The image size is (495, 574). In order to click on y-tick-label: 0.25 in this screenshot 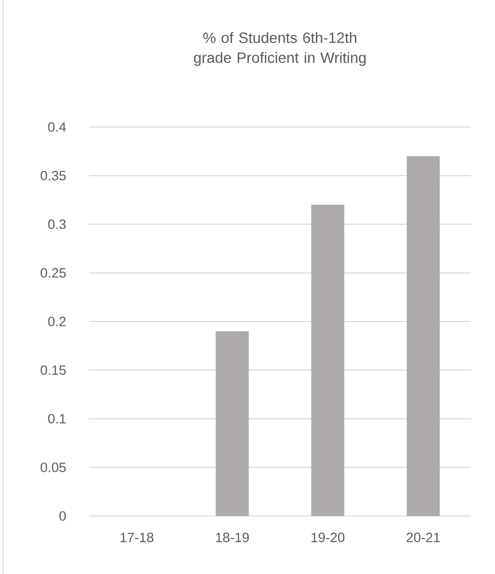, I will do `click(53, 273)`.